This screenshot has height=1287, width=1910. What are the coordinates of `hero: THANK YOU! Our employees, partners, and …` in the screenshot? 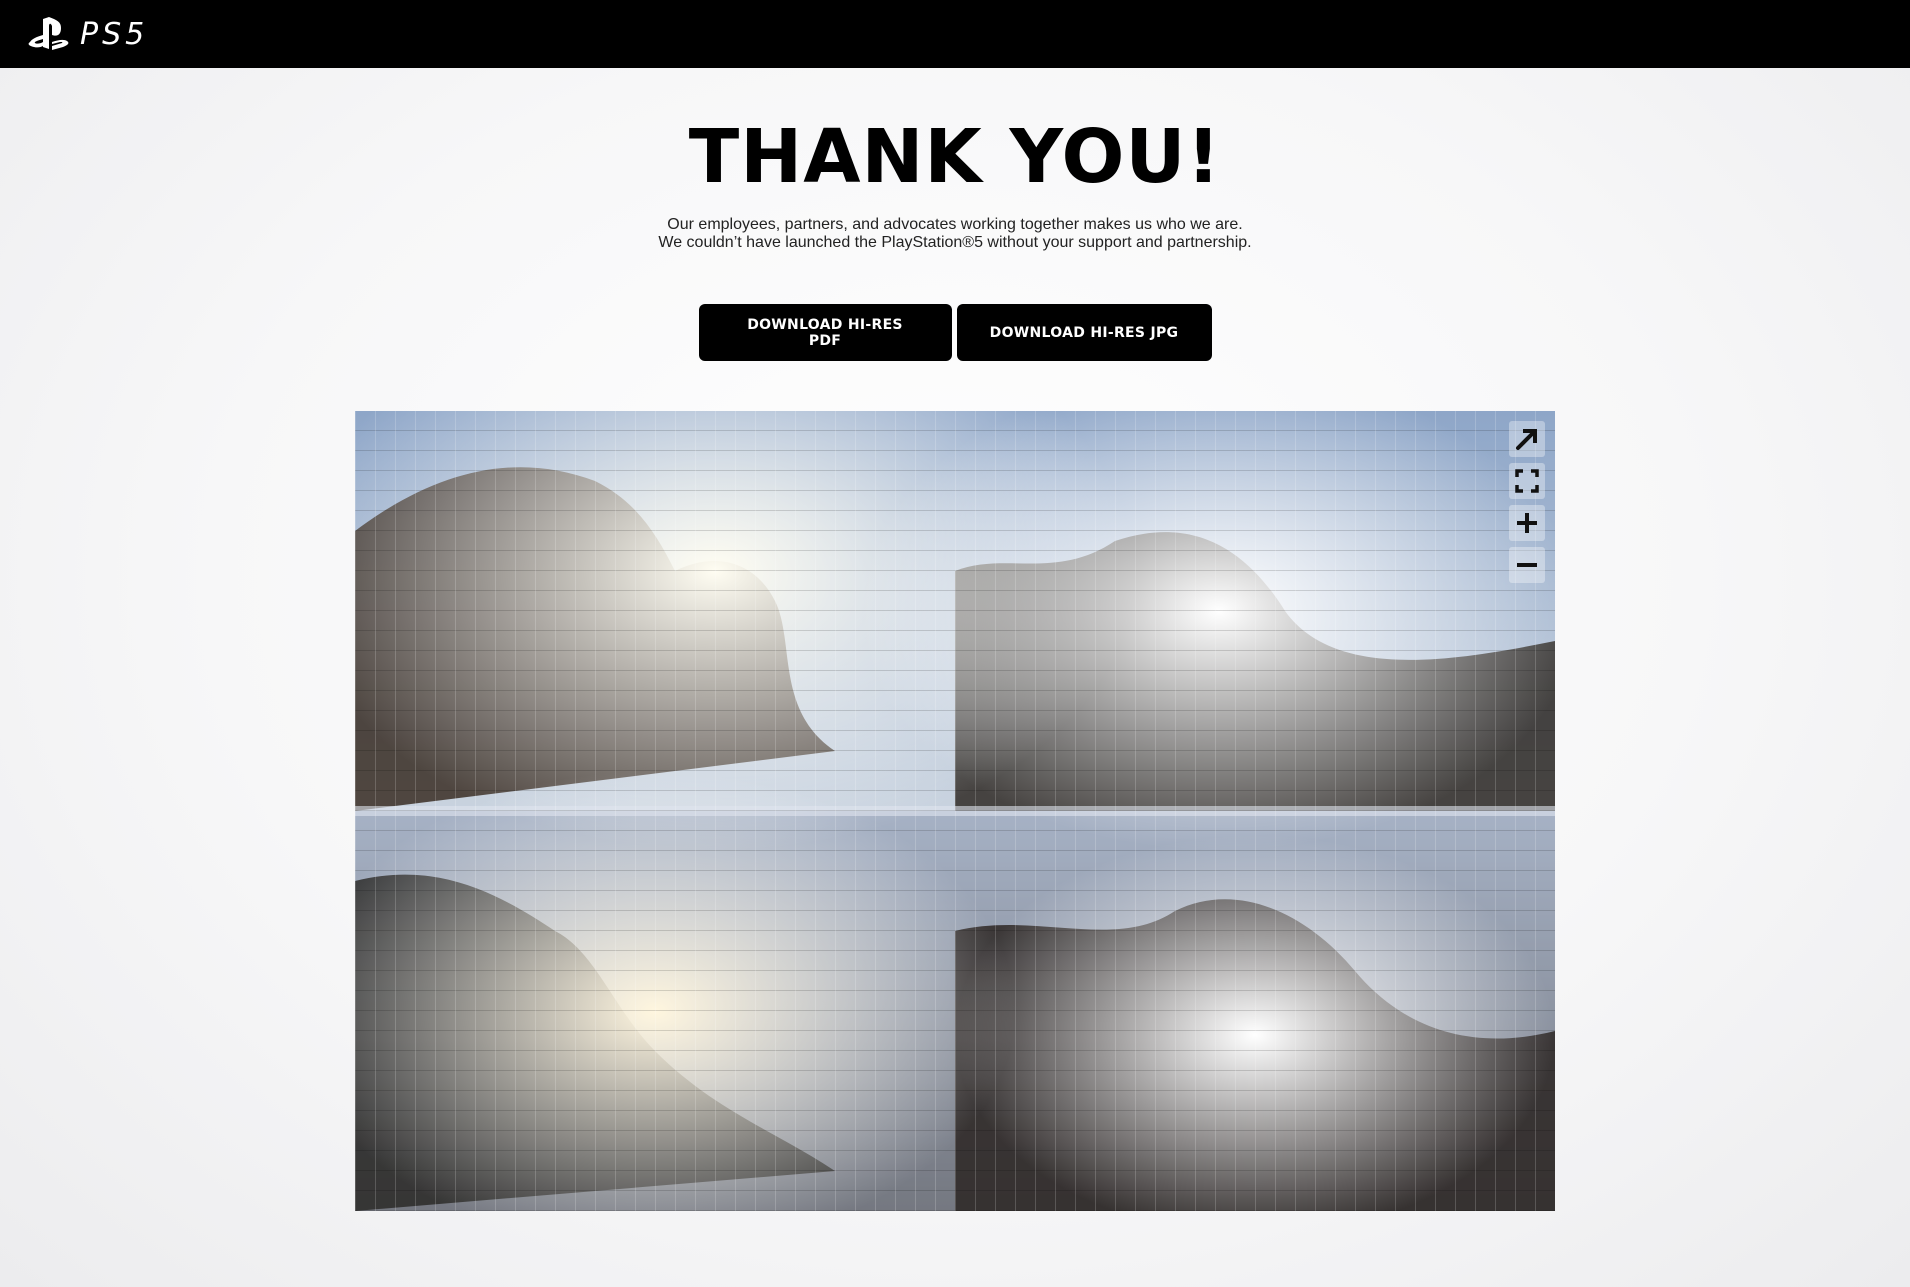 It's located at (955, 160).